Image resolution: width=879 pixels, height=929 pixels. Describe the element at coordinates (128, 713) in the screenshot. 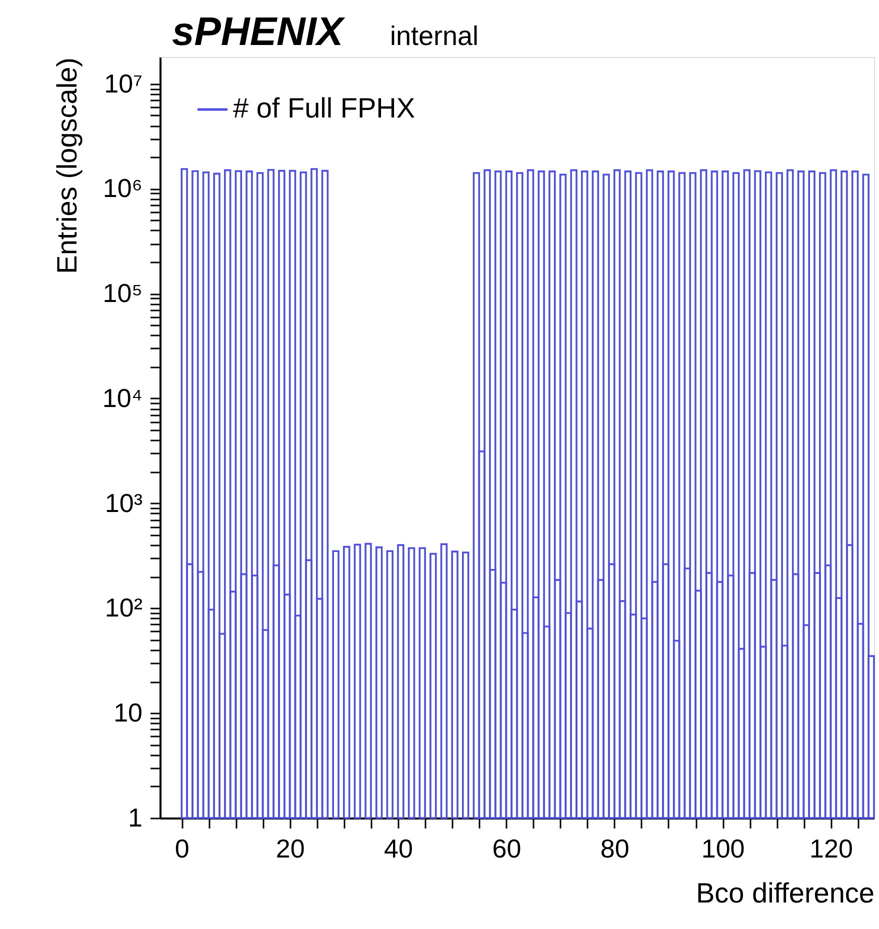

I see `y-tick-label: 10` at that location.